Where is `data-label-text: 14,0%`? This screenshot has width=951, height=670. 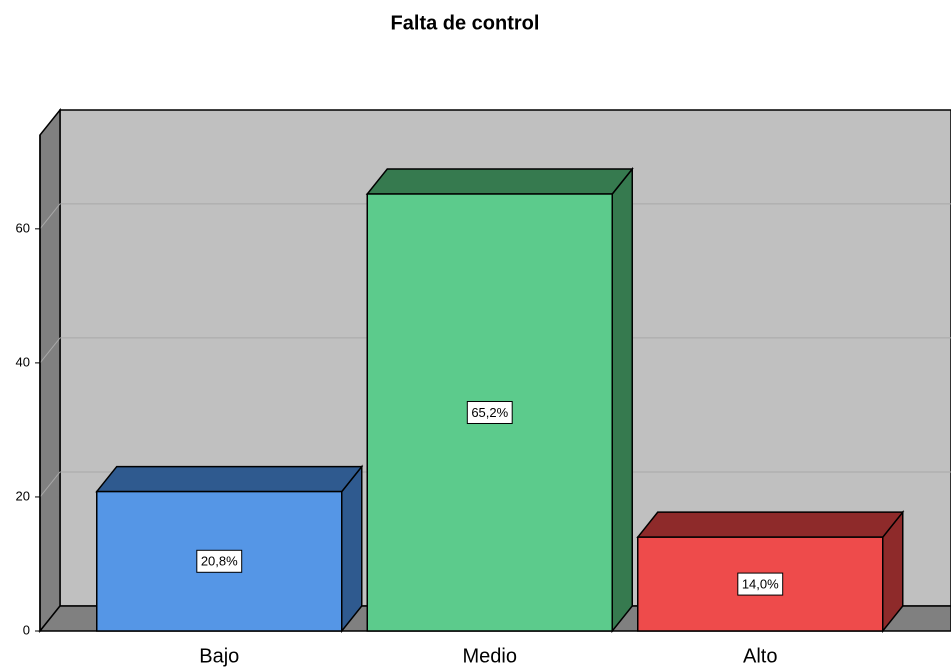
data-label-text: 14,0% is located at coordinates (760, 584).